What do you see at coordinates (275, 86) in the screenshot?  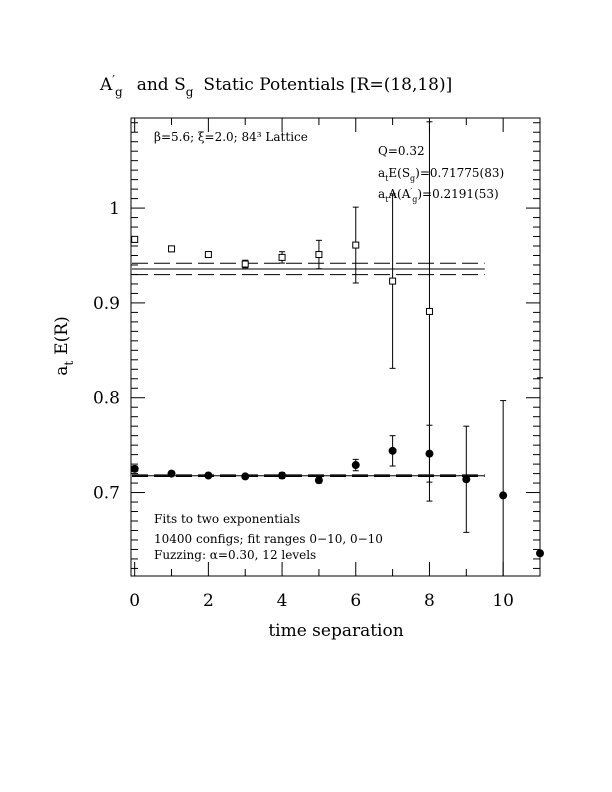 I see `chart-title: A′g and Sg Static Potentials [R=(18,18)]` at bounding box center [275, 86].